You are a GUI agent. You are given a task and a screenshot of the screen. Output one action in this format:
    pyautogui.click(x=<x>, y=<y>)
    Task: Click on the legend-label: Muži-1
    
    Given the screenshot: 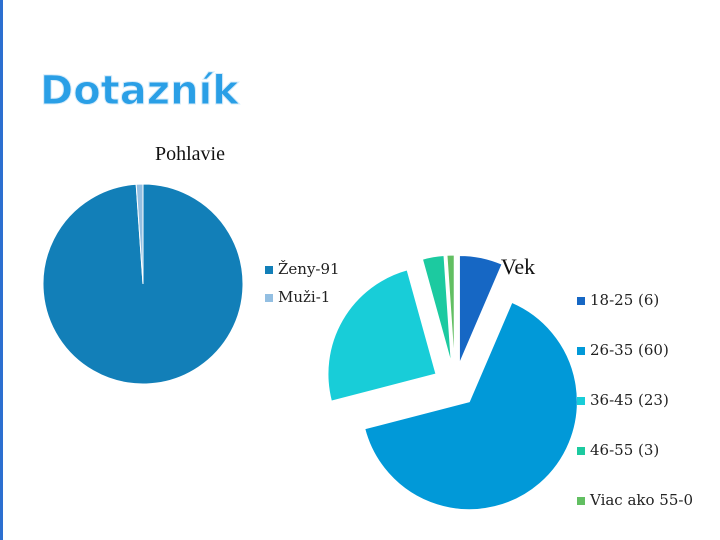 What is the action you would take?
    pyautogui.click(x=304, y=297)
    